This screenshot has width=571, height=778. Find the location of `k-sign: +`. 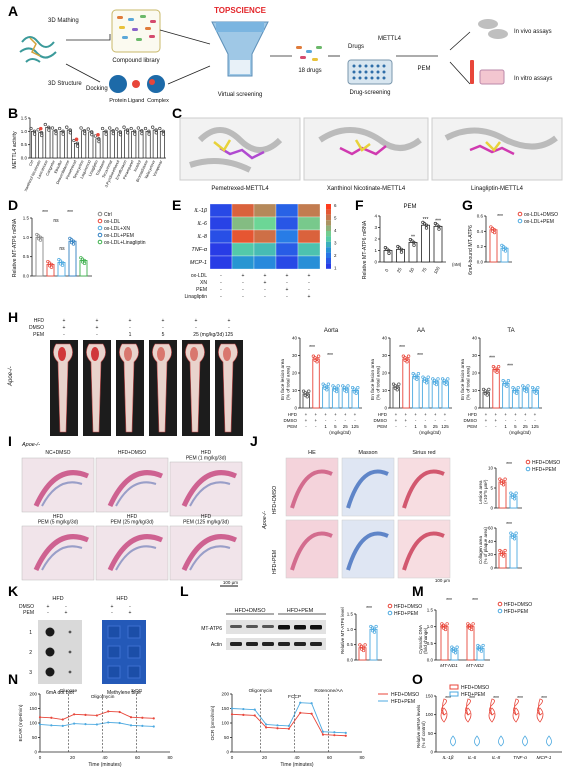

k-sign: + is located at coordinates (112, 607).